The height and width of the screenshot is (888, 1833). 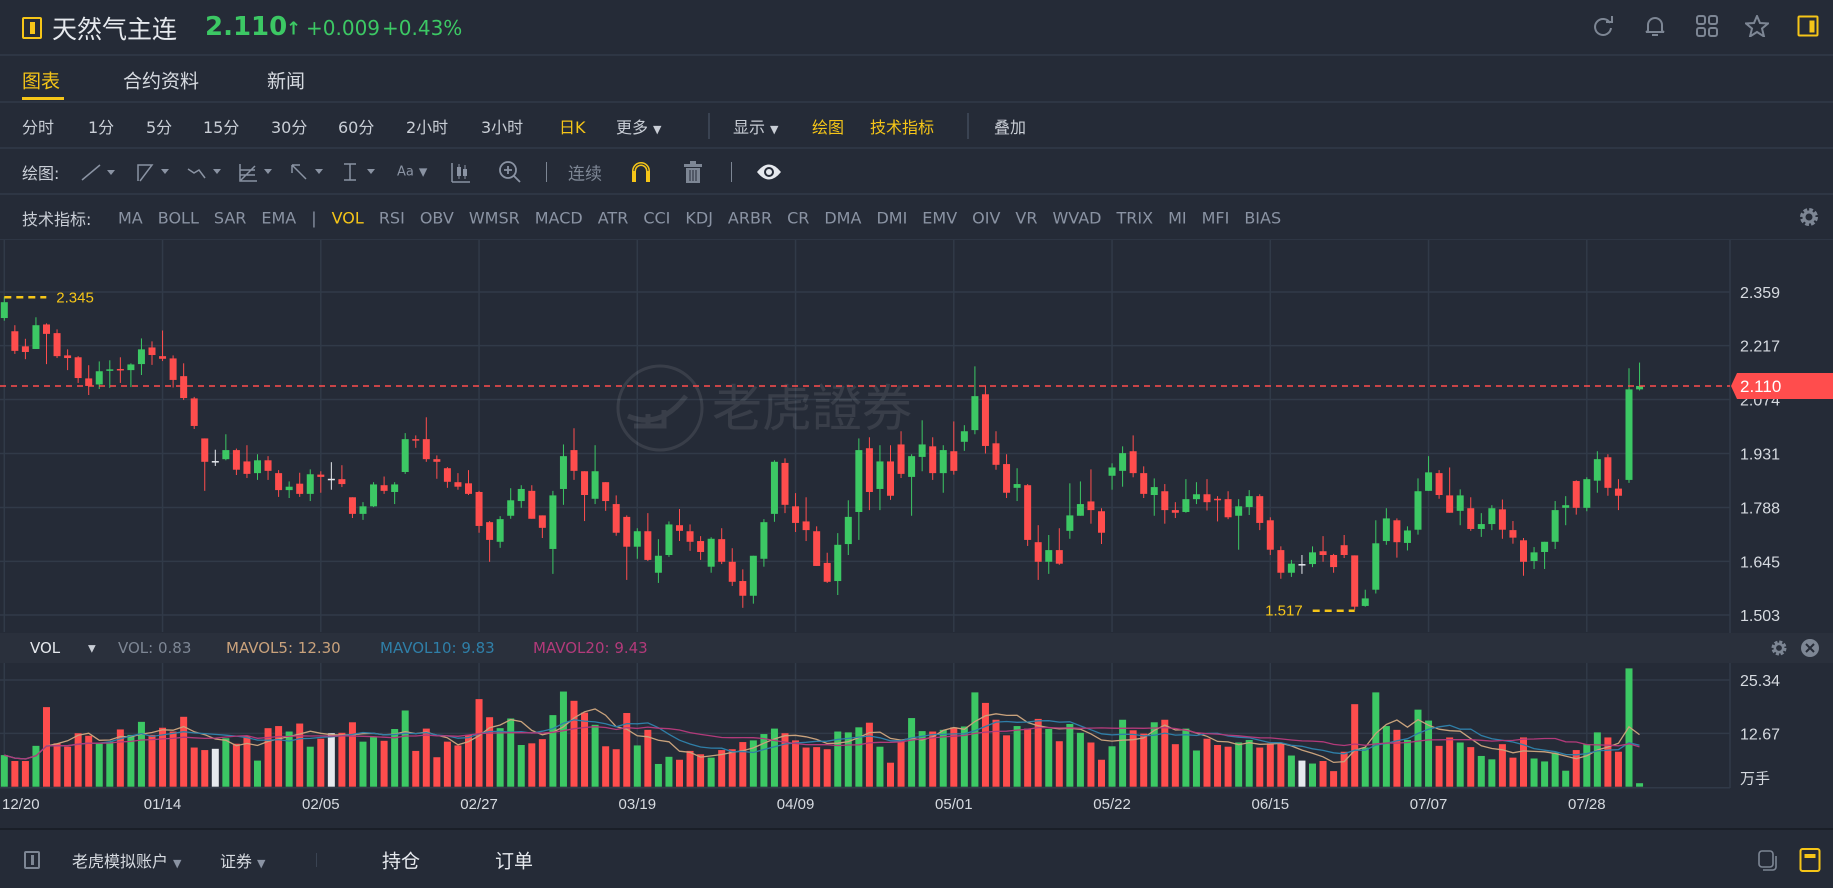 I want to click on indicator-emv: EMV, so click(x=940, y=218).